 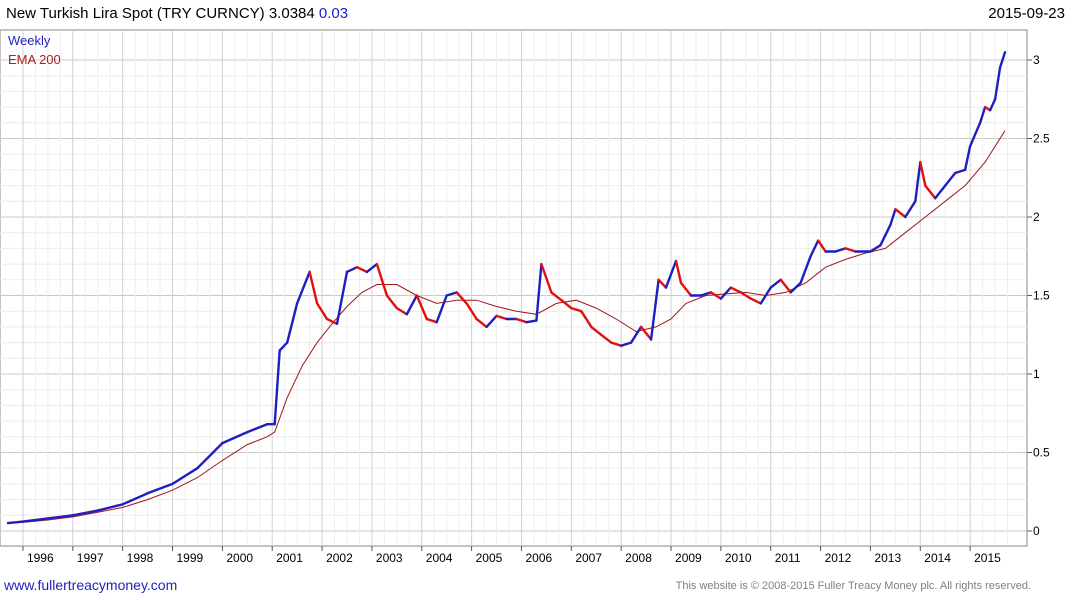 I want to click on x-tick-label: 2001, so click(x=289, y=558).